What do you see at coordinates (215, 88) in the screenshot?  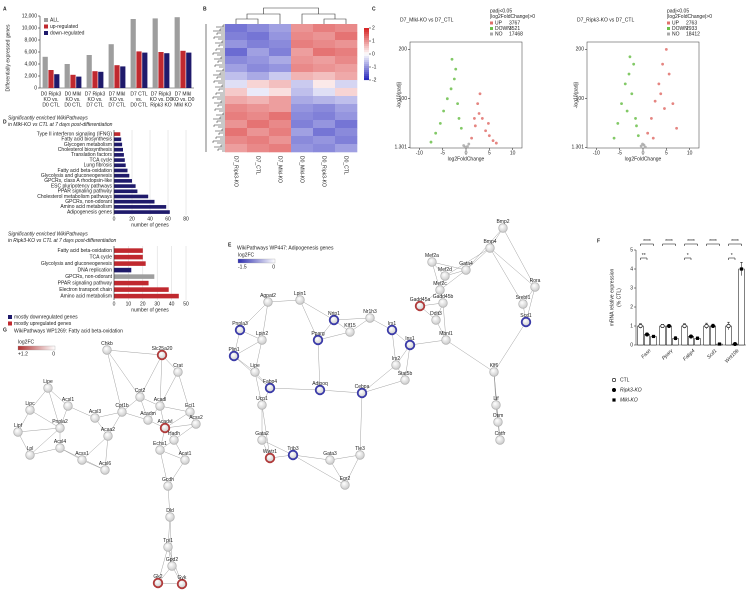 I see `row-dendrogram` at bounding box center [215, 88].